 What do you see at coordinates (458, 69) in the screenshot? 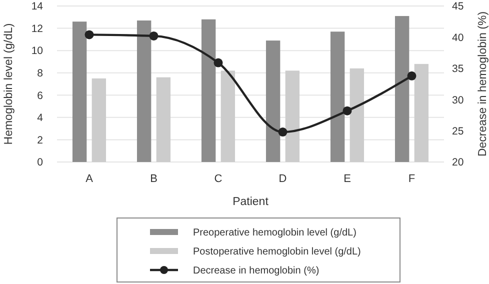
I see `y2-tick-label: 35` at bounding box center [458, 69].